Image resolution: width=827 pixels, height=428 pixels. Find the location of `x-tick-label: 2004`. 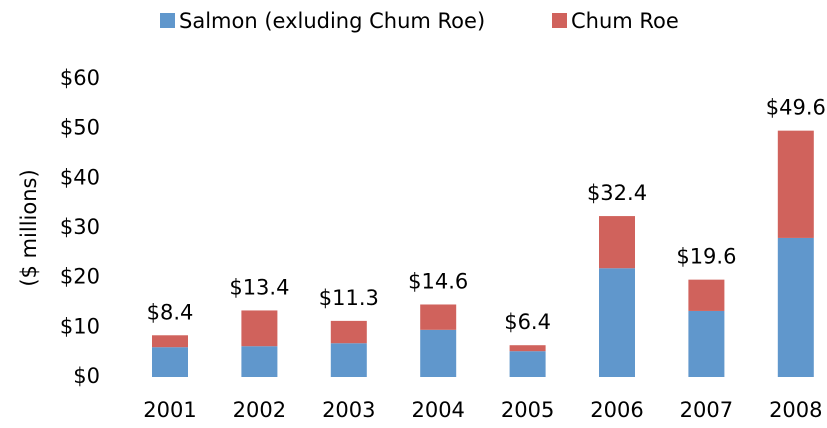

x-tick-label: 2004 is located at coordinates (437, 410).